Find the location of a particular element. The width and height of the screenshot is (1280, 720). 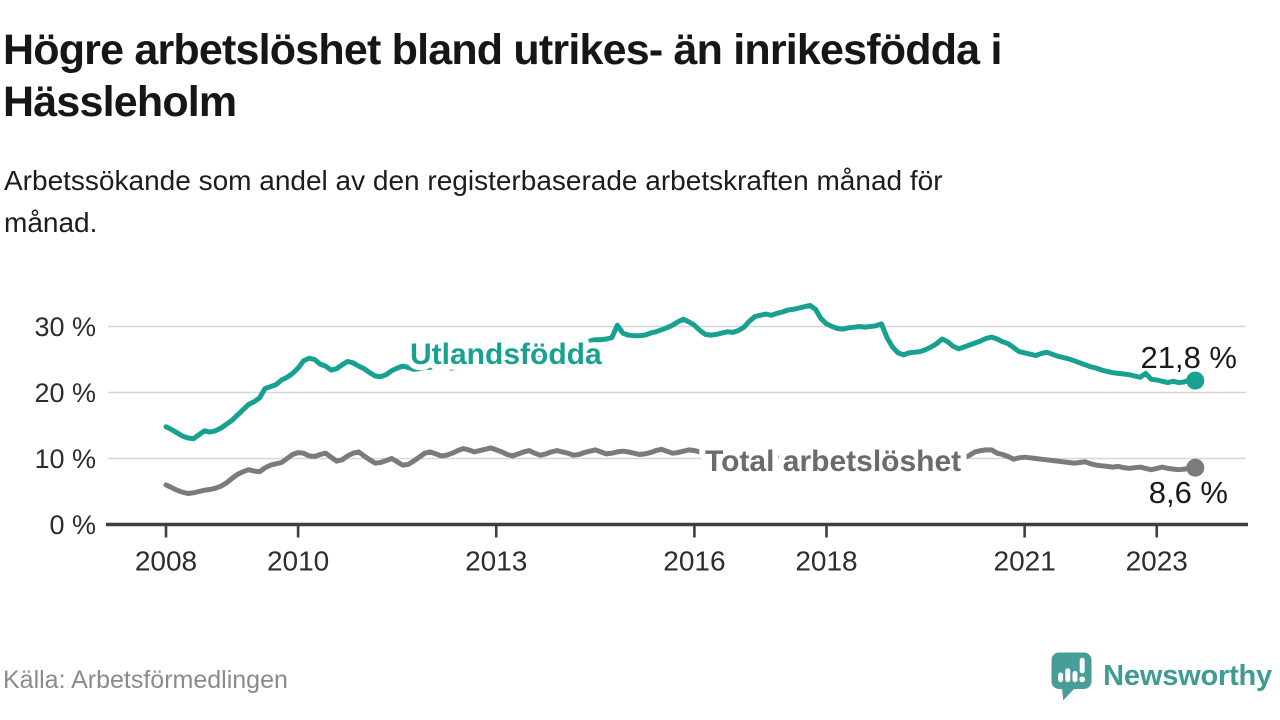

newsworthy-bubble-chart-icon is located at coordinates (1071, 676).